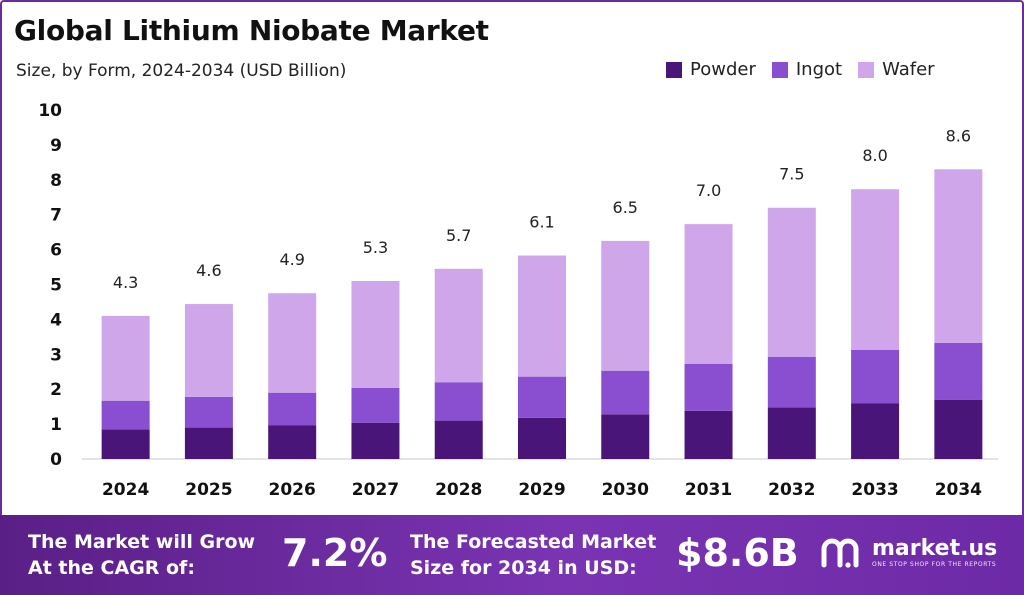  What do you see at coordinates (723, 69) in the screenshot?
I see `legend-label-powder: Powder` at bounding box center [723, 69].